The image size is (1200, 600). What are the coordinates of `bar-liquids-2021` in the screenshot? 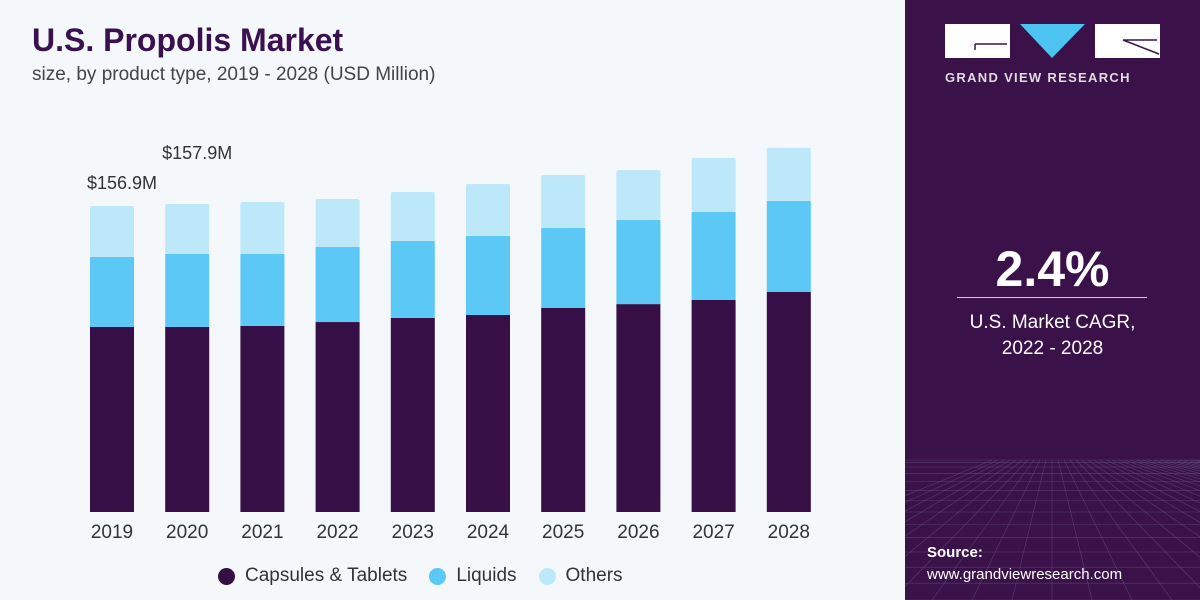 It's located at (262, 289).